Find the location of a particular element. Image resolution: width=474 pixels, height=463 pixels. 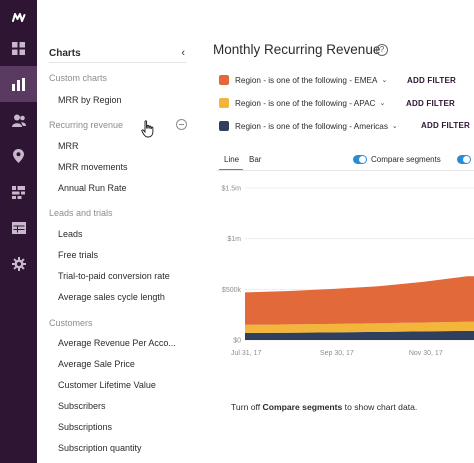

rail-charts is located at coordinates (18, 84).